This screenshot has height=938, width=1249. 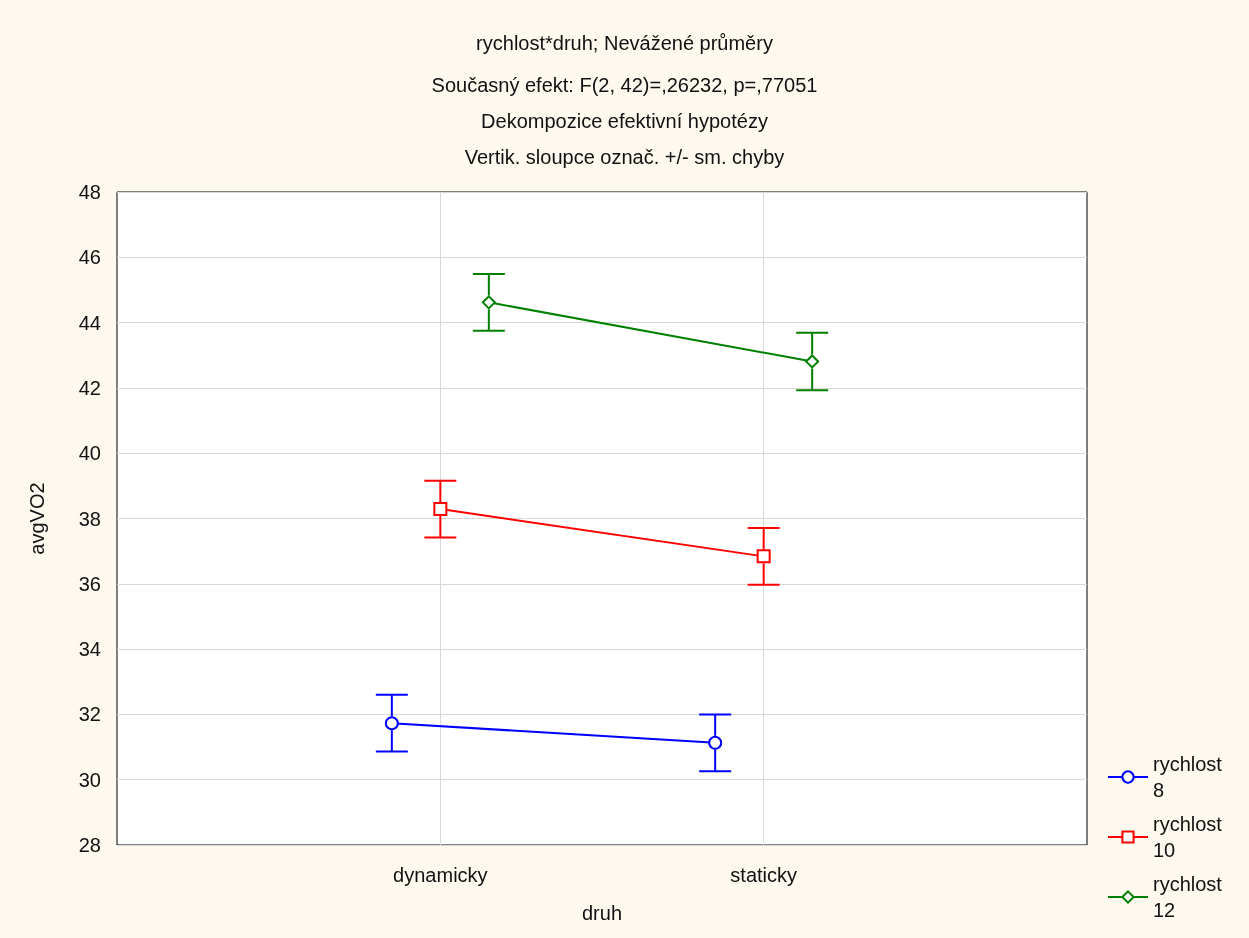 What do you see at coordinates (1190, 777) in the screenshot?
I see `legend-label: rychlost 8` at bounding box center [1190, 777].